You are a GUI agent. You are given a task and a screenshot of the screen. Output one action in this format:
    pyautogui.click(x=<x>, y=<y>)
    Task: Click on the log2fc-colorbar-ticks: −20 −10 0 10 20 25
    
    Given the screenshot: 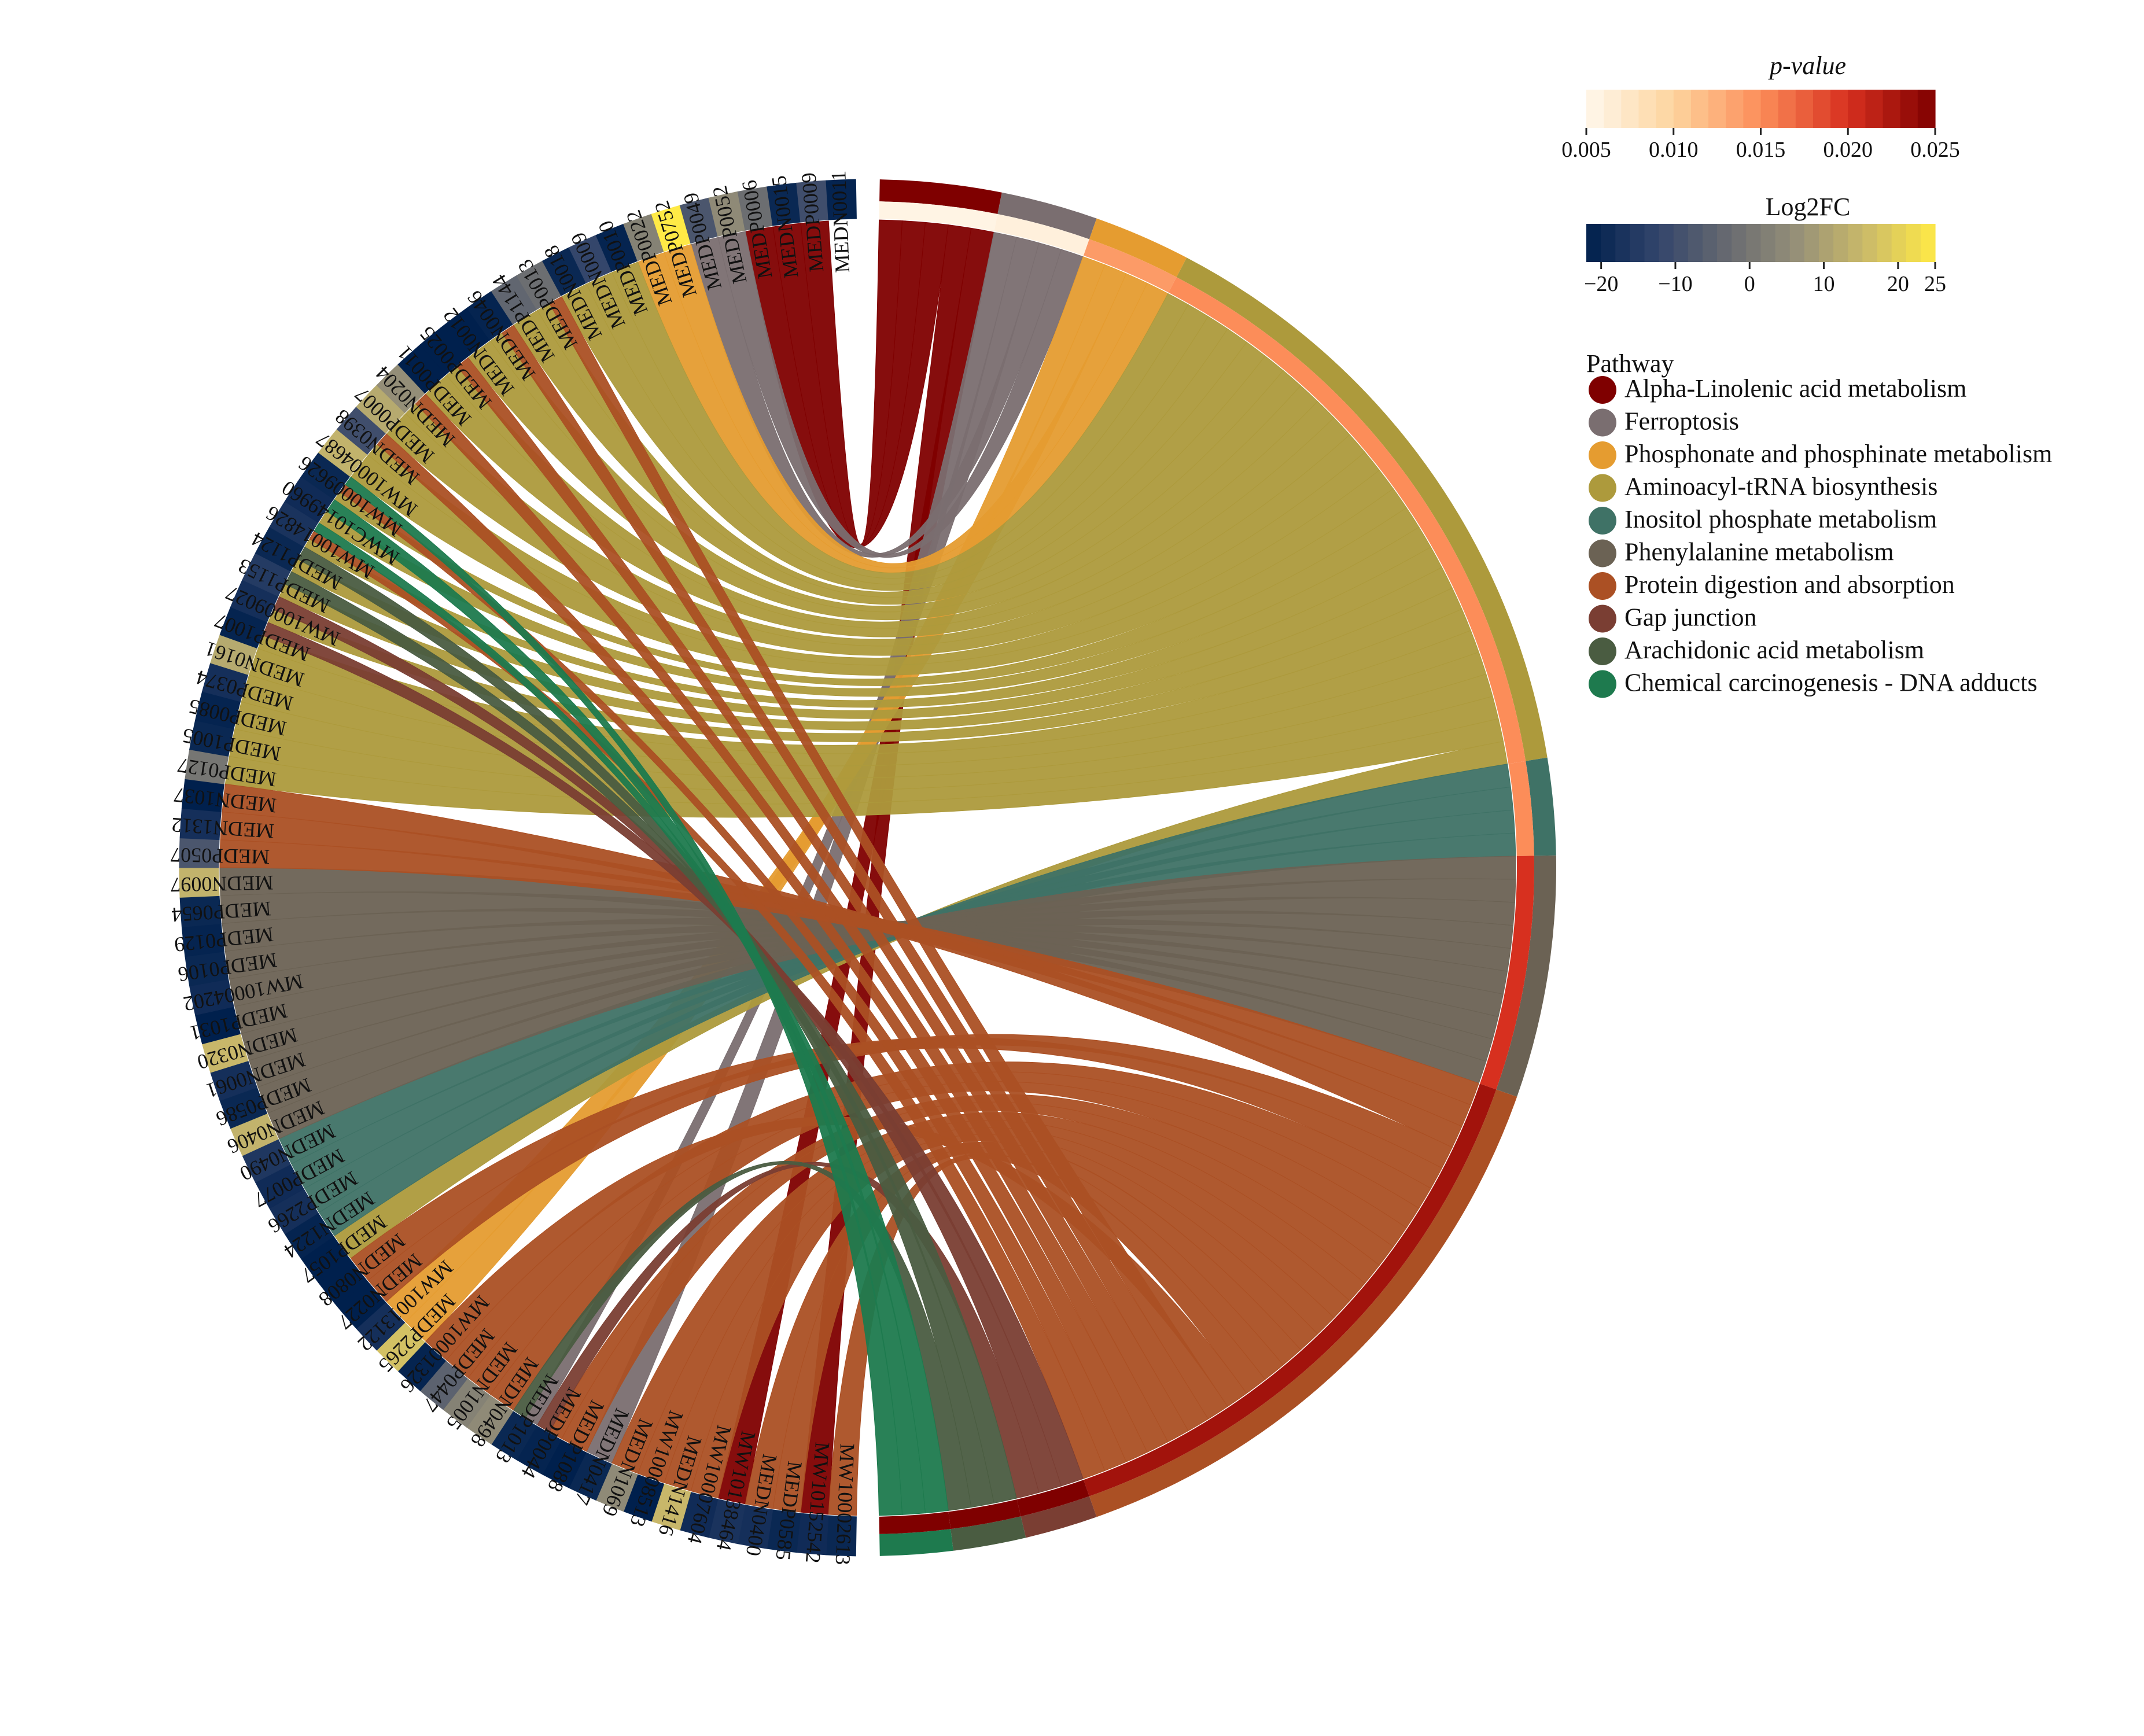 What is the action you would take?
    pyautogui.click(x=1765, y=279)
    